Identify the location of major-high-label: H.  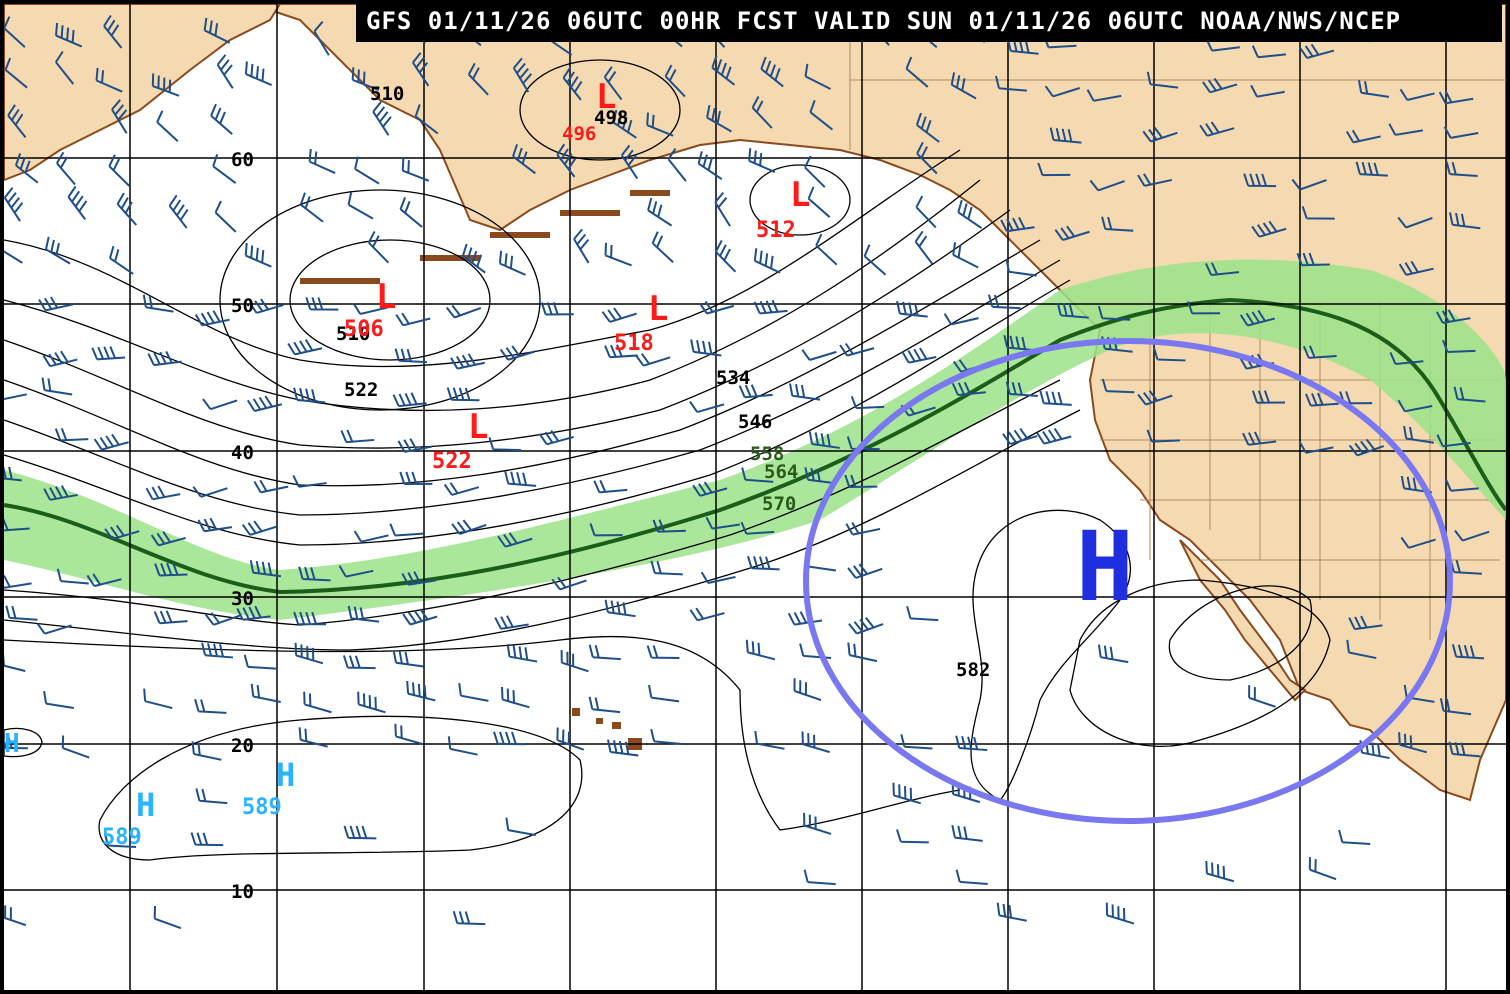
(1105, 567).